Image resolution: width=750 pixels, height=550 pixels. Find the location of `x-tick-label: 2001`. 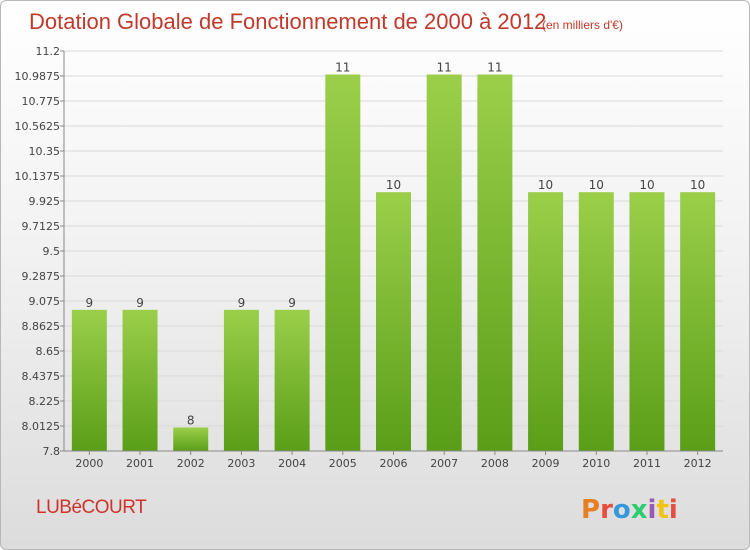

x-tick-label: 2001 is located at coordinates (140, 463).